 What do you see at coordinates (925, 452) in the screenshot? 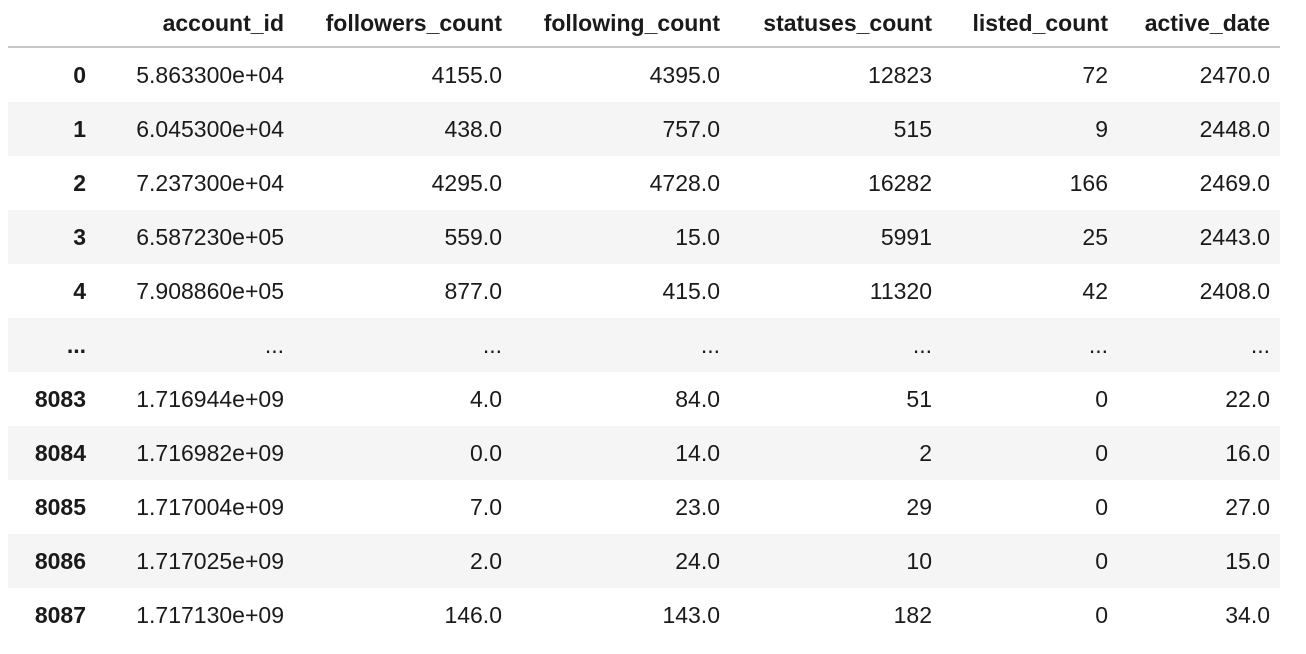
I see `table-cell: 2` at bounding box center [925, 452].